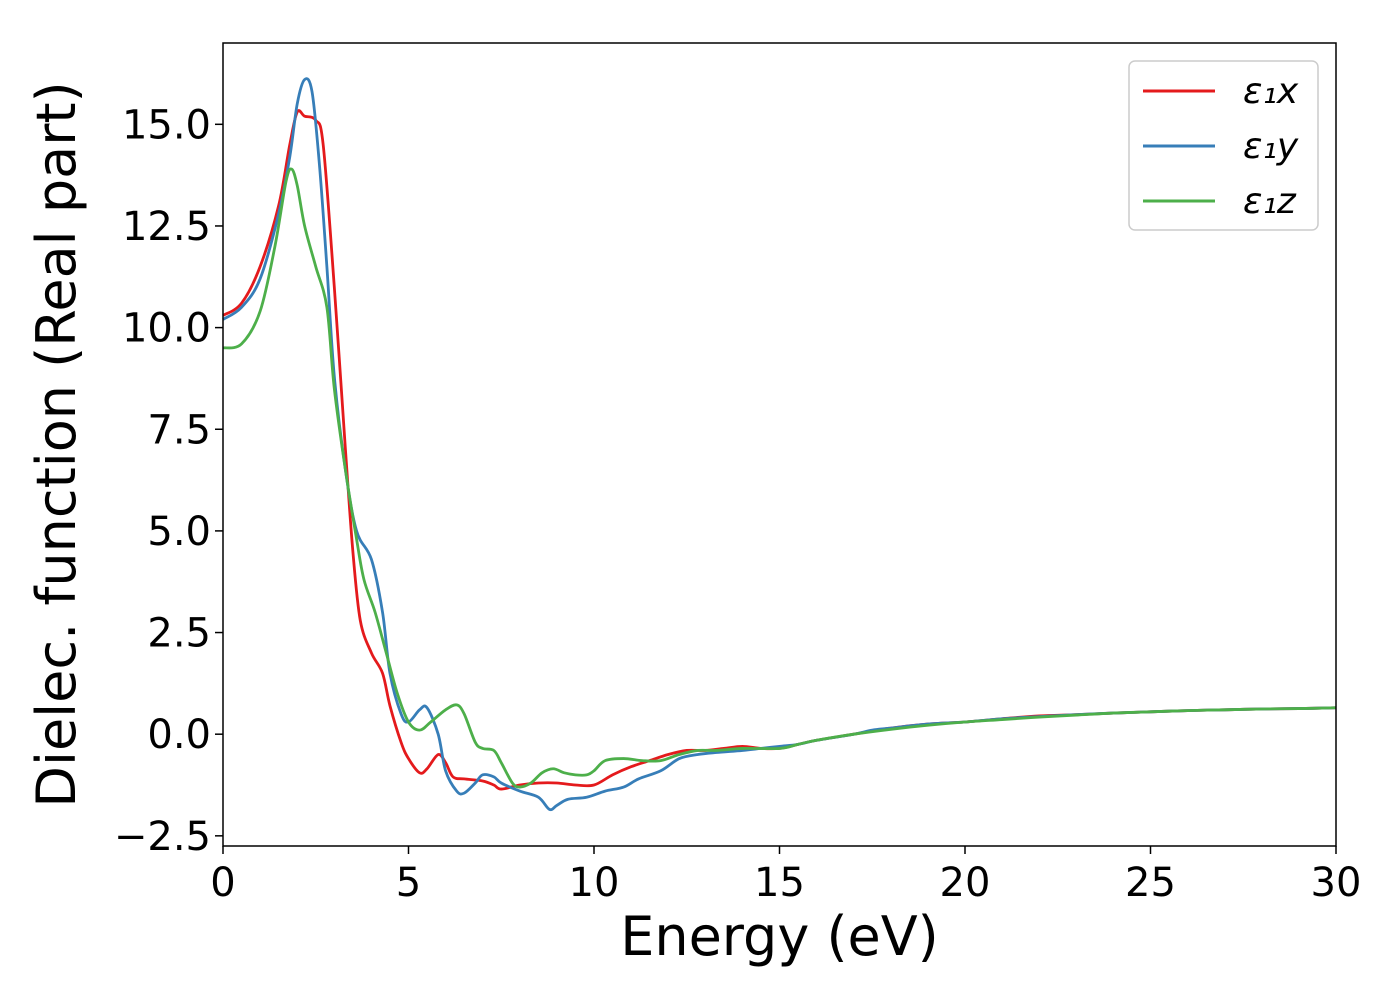 Image resolution: width=1400 pixels, height=1000 pixels. What do you see at coordinates (166, 329) in the screenshot?
I see `y-tick-label: 10.0` at bounding box center [166, 329].